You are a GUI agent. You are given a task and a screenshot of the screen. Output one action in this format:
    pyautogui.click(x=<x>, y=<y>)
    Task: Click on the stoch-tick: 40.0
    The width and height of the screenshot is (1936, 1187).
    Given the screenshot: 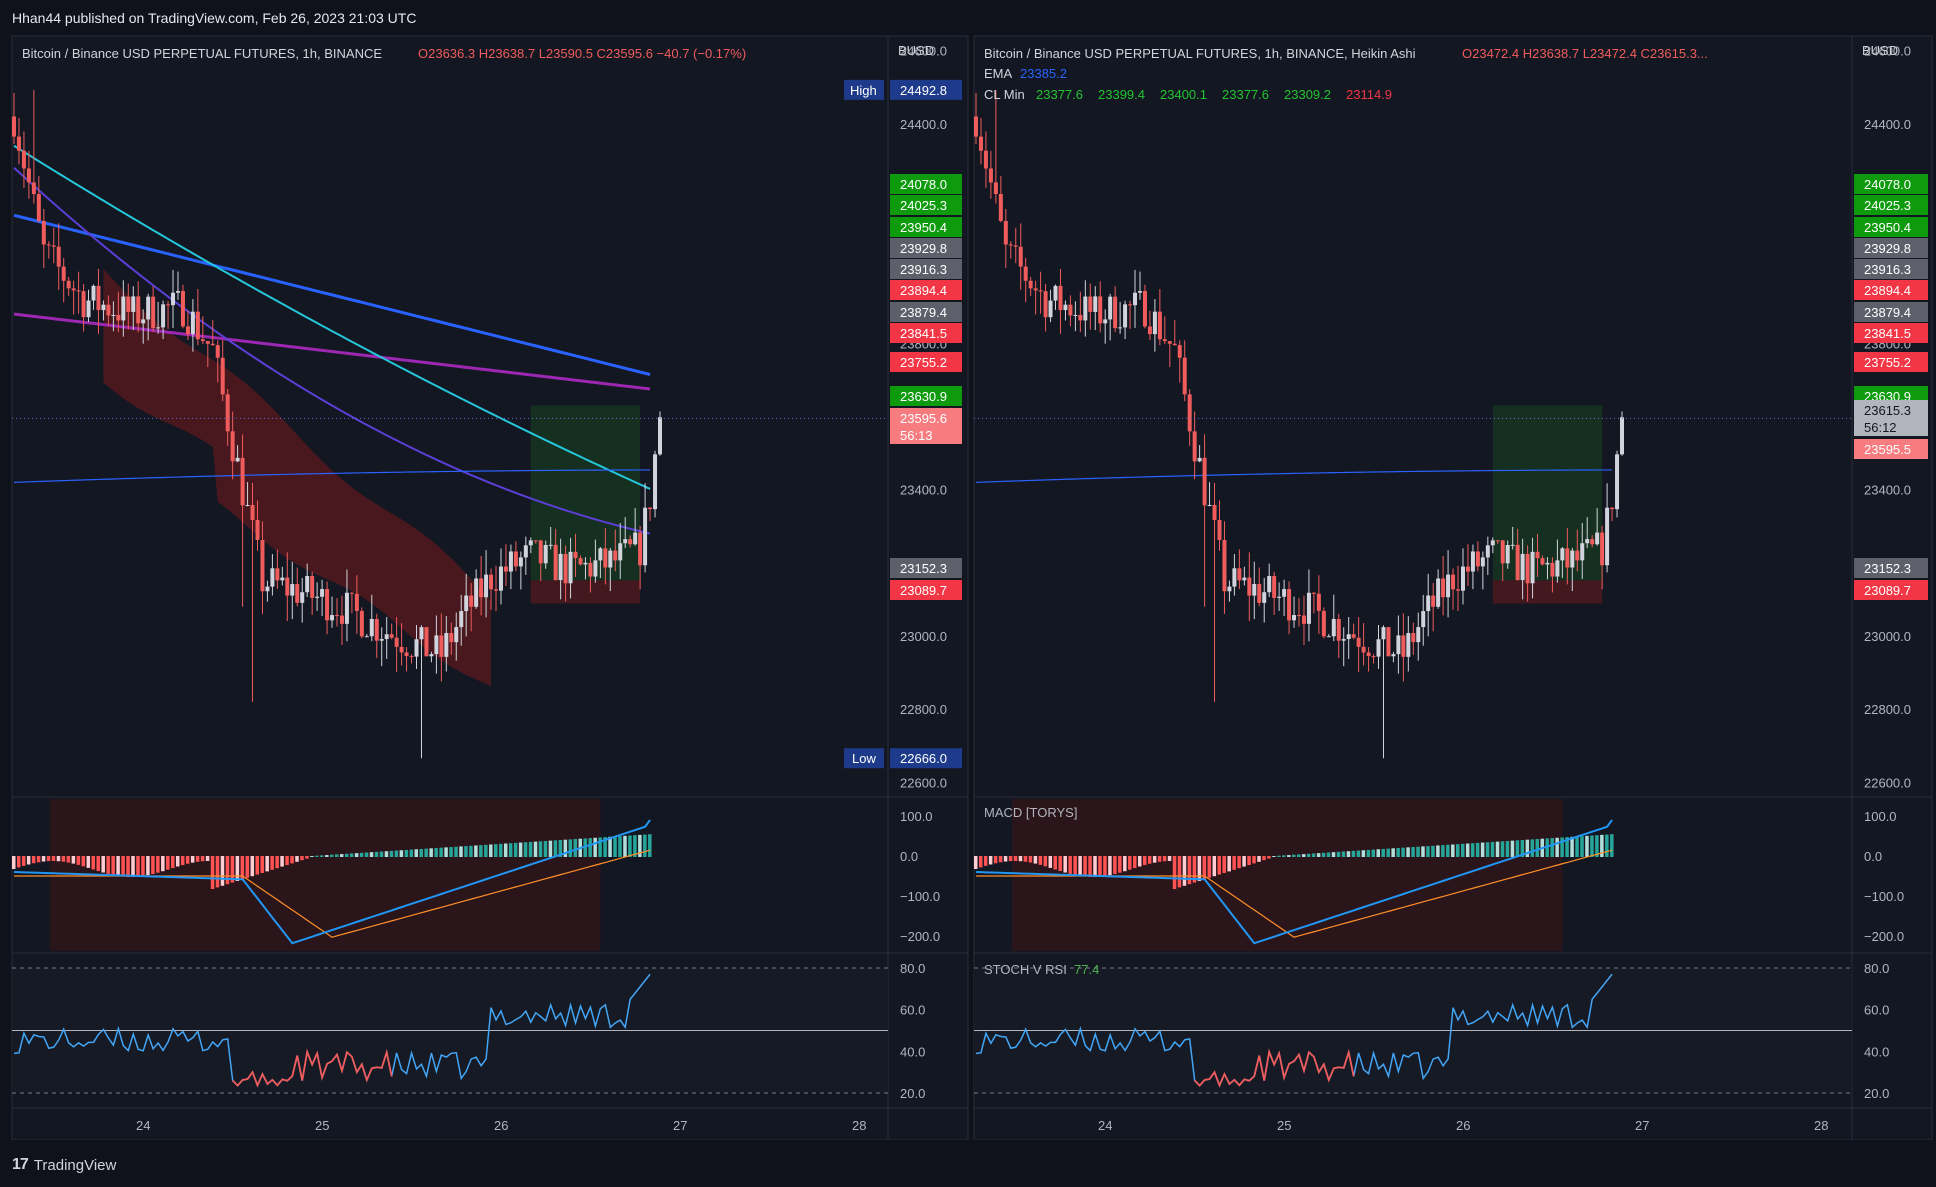 What is the action you would take?
    pyautogui.click(x=1876, y=1051)
    